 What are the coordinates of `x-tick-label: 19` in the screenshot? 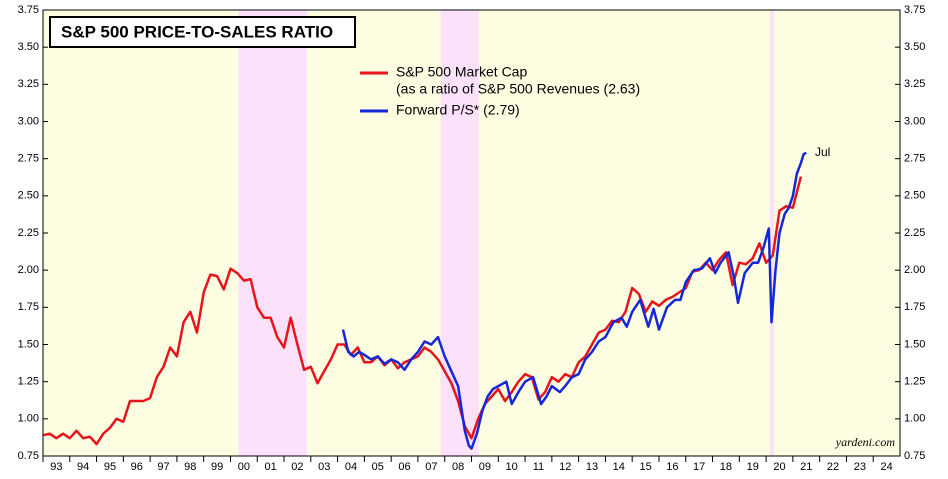 It's located at (753, 467).